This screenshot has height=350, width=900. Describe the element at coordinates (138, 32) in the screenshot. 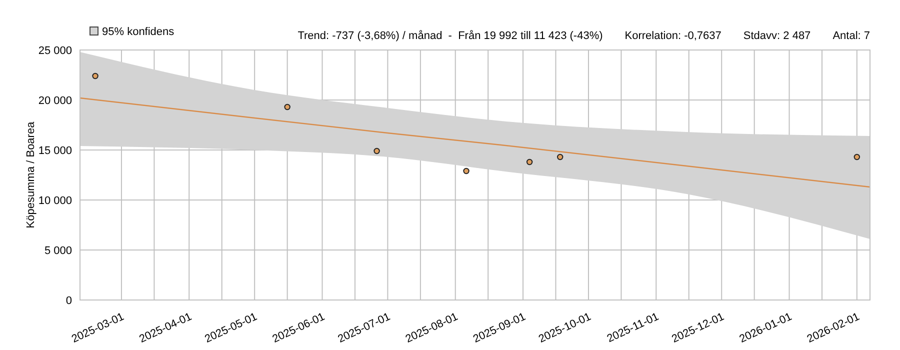

I see `text: 95% konfidens` at that location.